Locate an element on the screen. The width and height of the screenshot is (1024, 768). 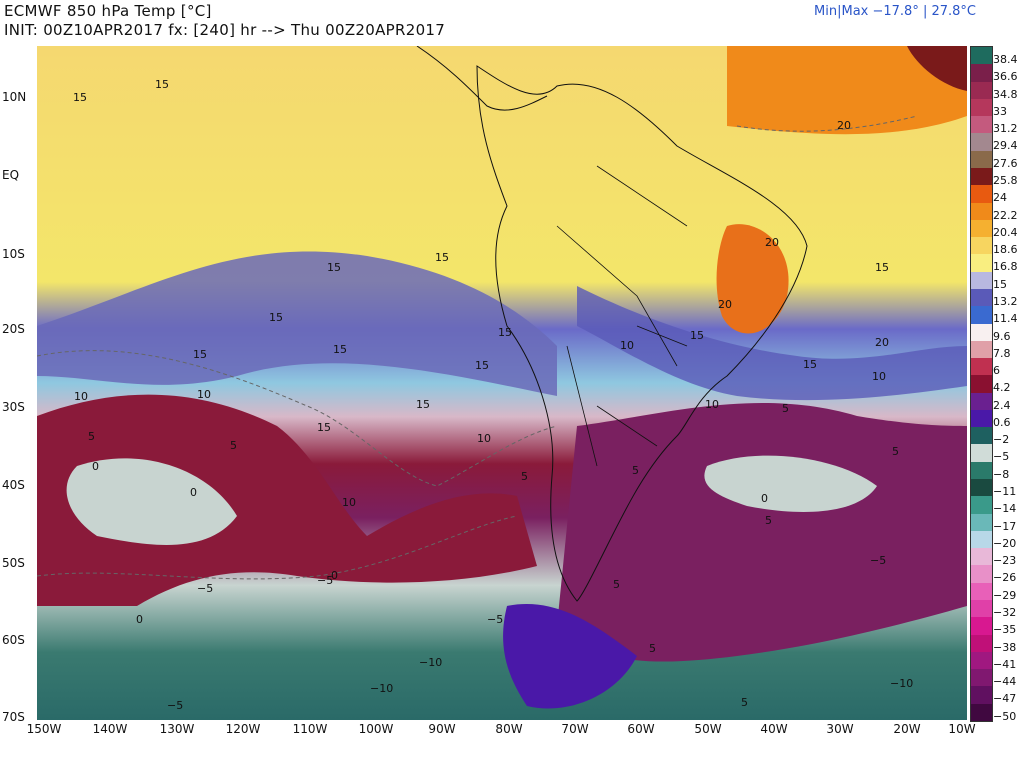
country-borders is located at coordinates (622, 316).